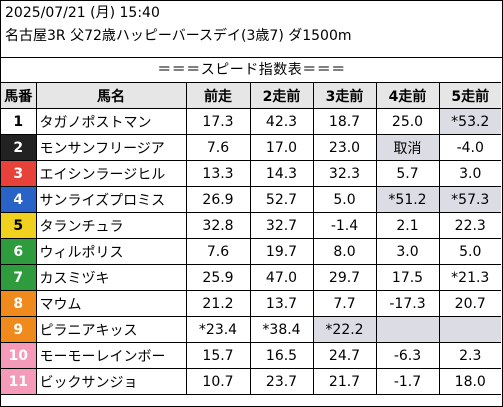 The height and width of the screenshot is (407, 503). Describe the element at coordinates (111, 173) in the screenshot. I see `horse-name-cell: エイシンラージヒル` at that location.